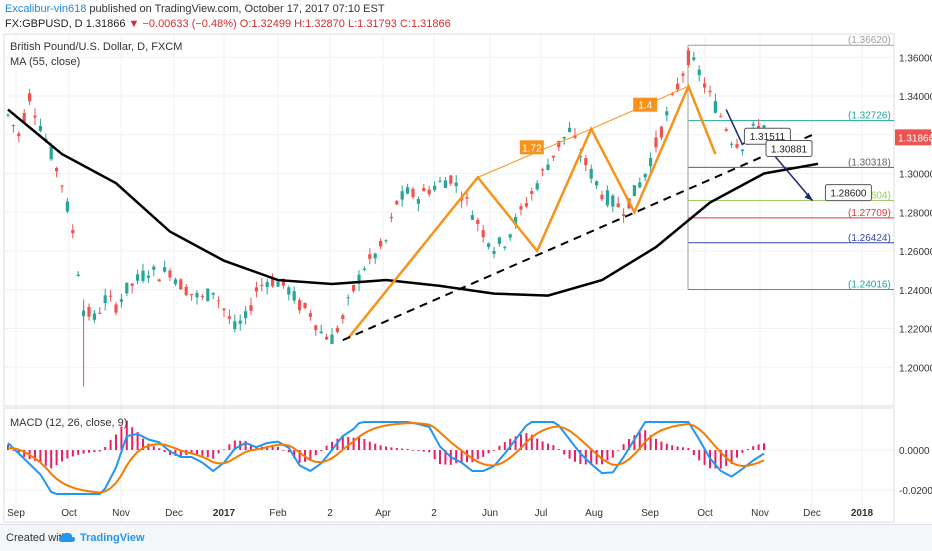 Image resolution: width=932 pixels, height=551 pixels. What do you see at coordinates (174, 513) in the screenshot?
I see `time-tick-label: Dec` at bounding box center [174, 513].